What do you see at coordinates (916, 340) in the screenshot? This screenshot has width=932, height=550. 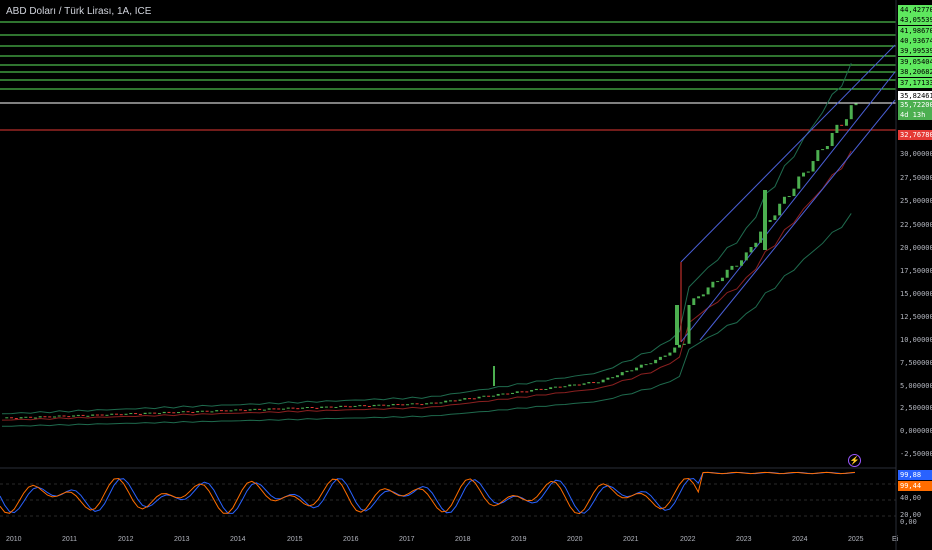 I see `price-tick: 10,000000` at bounding box center [916, 340].